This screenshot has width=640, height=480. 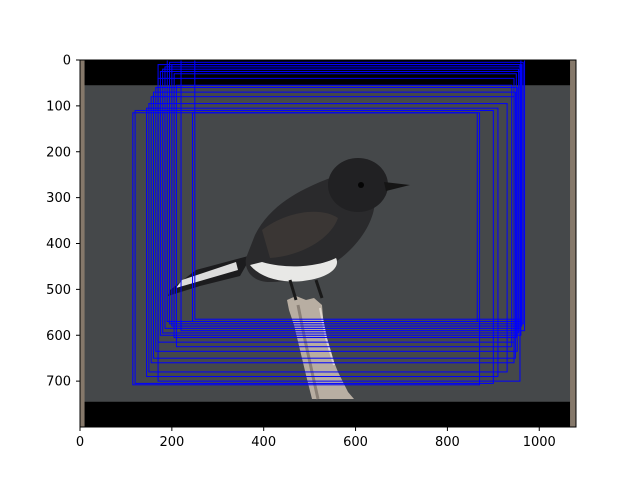 What do you see at coordinates (207, 275) in the screenshot?
I see `bird-tail-stripe` at bounding box center [207, 275].